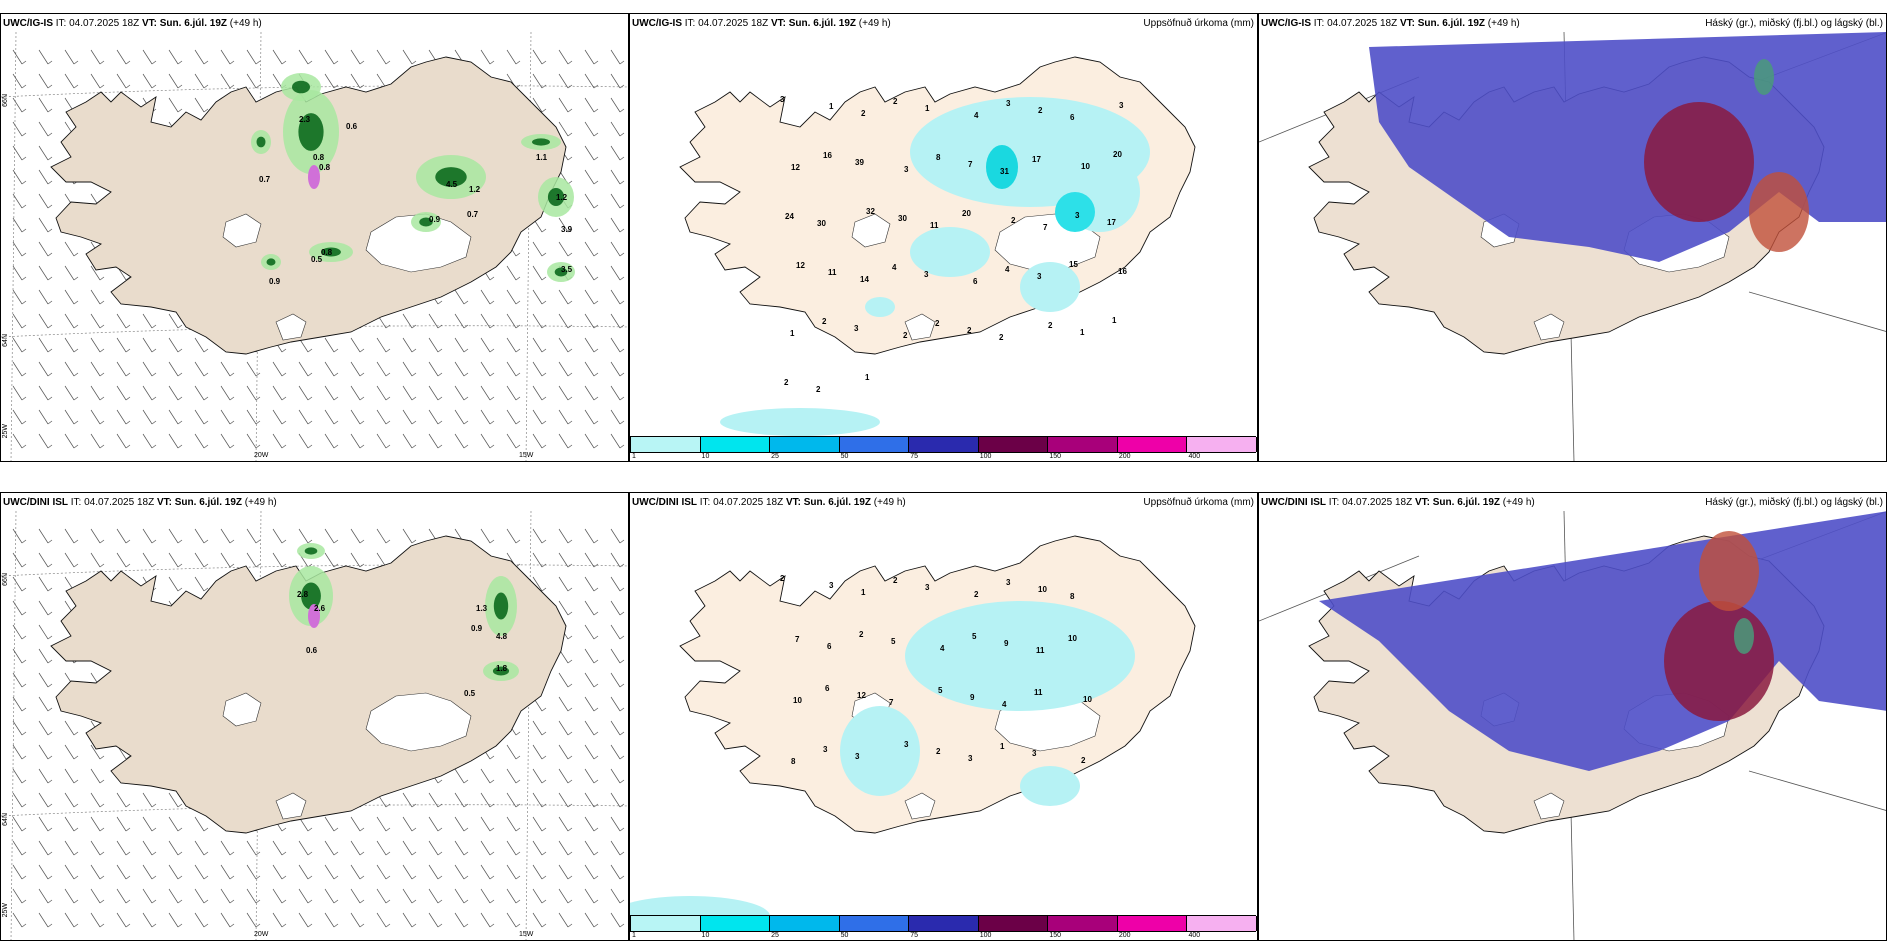 This screenshot has width=1900, height=950. Describe the element at coordinates (1124, 456) in the screenshot. I see `colorbar-tick-label: 200` at that location.